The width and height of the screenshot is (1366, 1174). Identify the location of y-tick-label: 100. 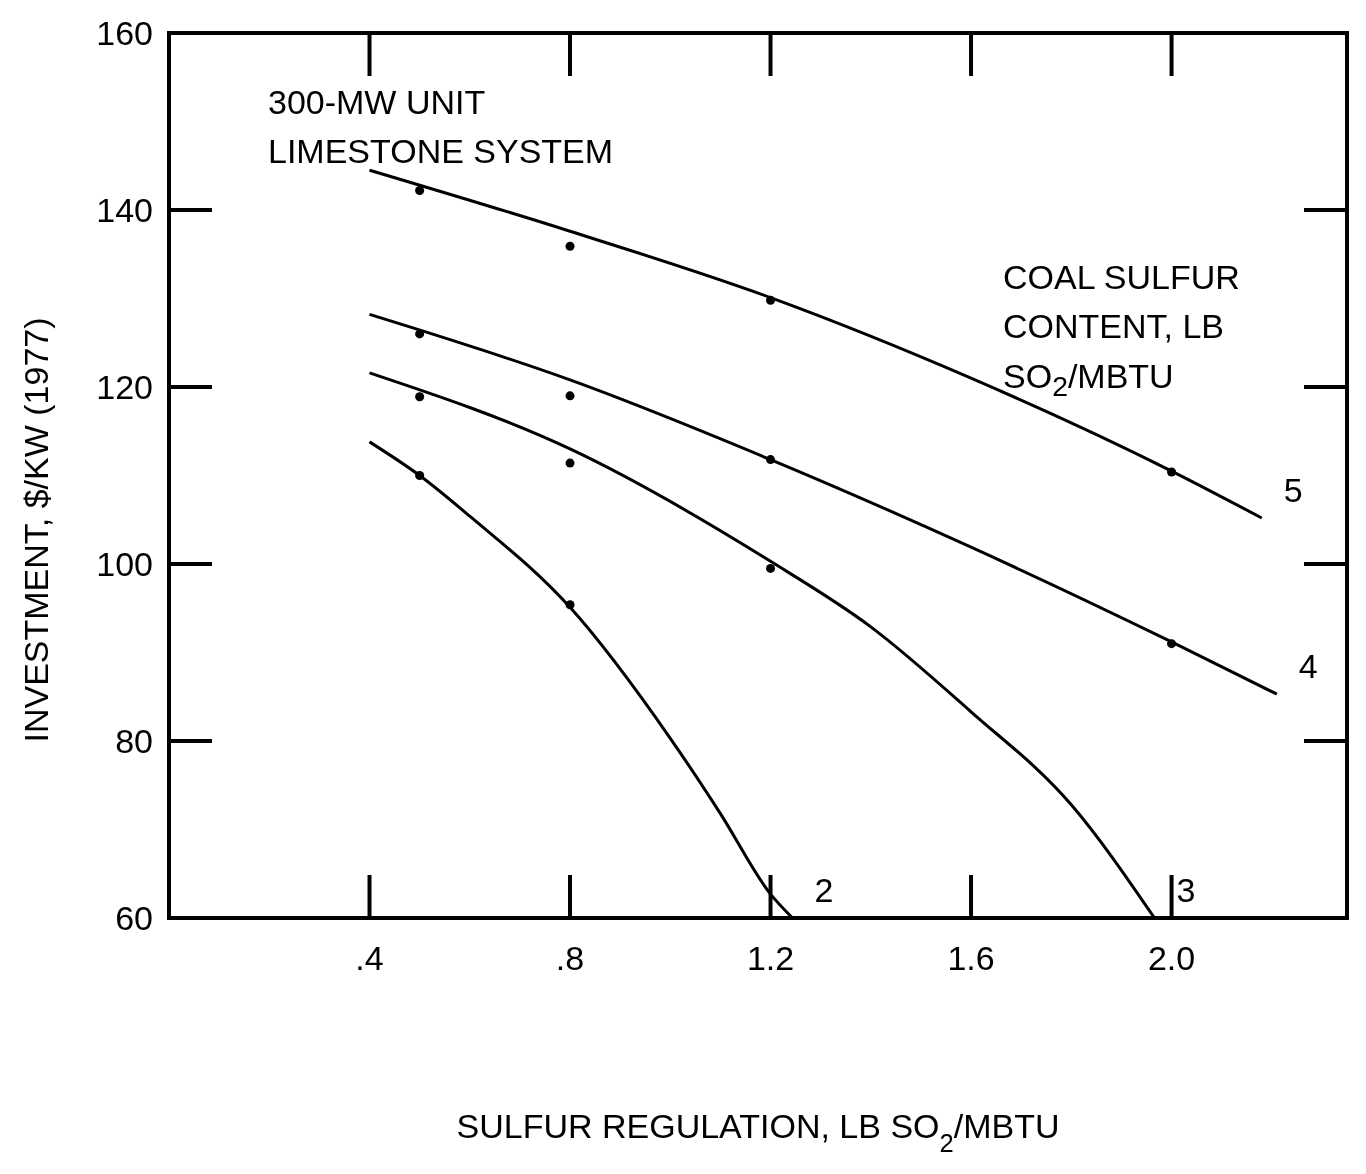
(124, 564).